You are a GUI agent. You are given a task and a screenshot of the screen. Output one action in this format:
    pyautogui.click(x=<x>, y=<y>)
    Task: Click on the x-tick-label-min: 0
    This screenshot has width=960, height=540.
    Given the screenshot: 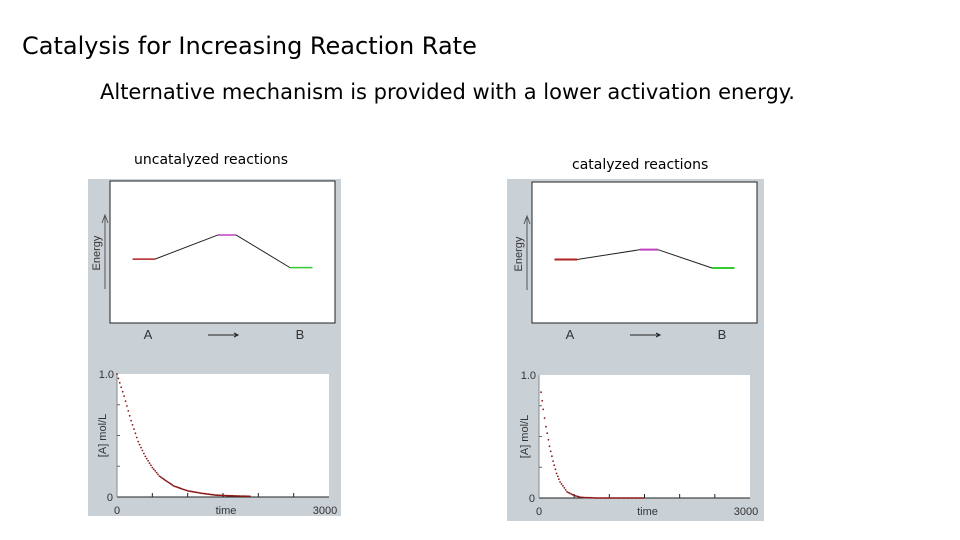 What is the action you would take?
    pyautogui.click(x=117, y=511)
    